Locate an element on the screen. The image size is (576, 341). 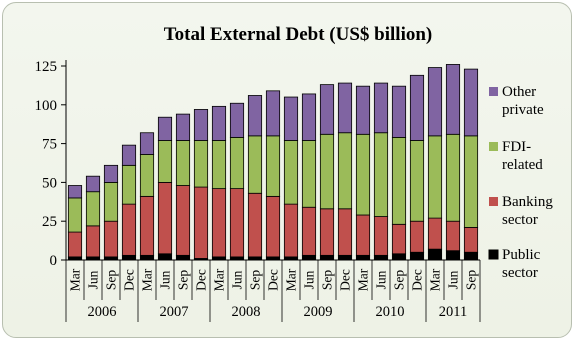
legend-label-other-private: Other private is located at coordinates (523, 101).